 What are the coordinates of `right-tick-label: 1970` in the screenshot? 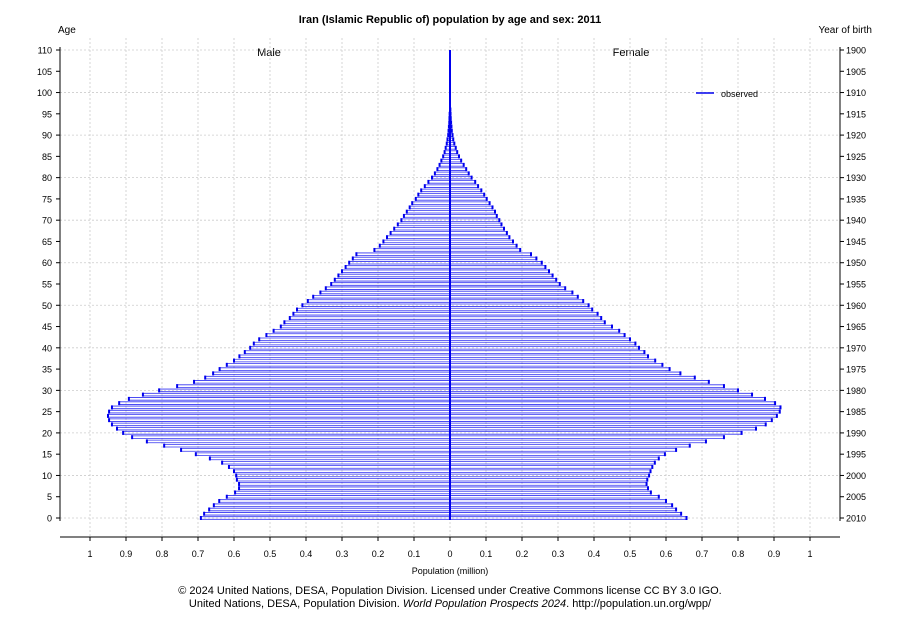 It's located at (856, 348).